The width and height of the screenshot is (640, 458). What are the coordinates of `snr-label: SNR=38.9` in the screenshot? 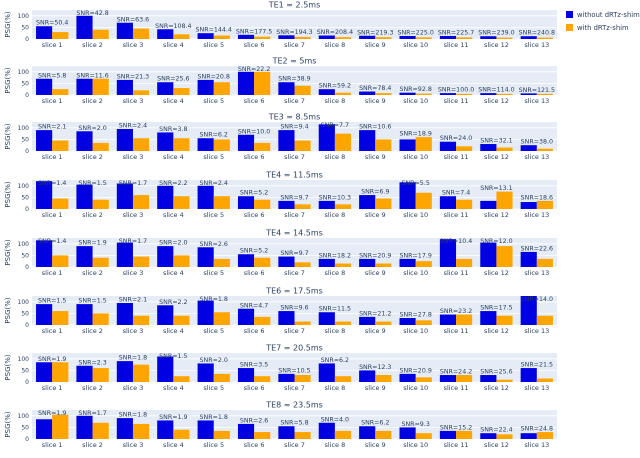 It's located at (294, 79).